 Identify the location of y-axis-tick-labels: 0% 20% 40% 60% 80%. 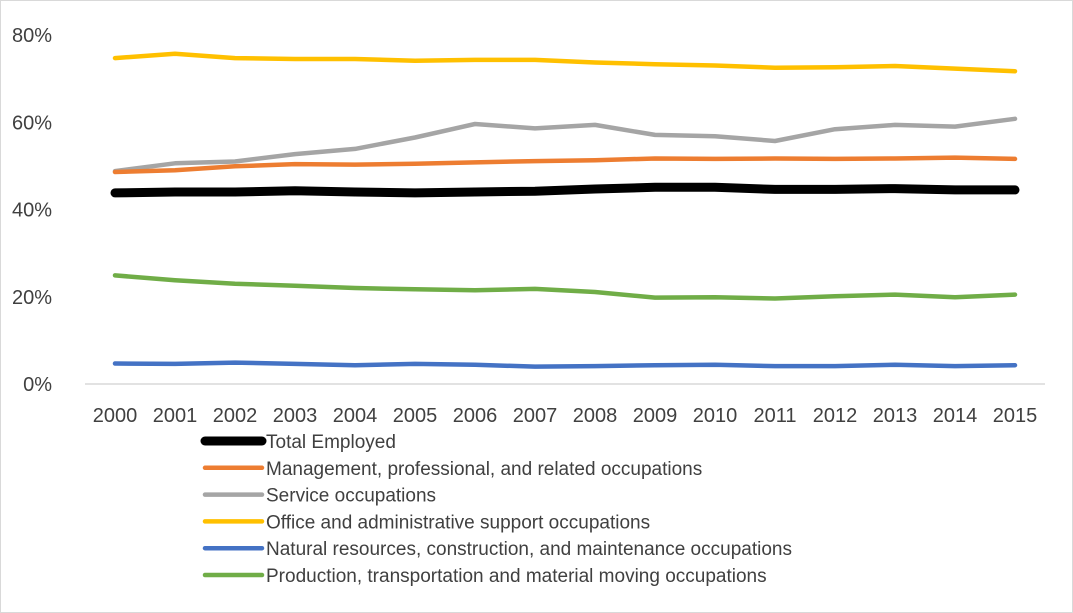
(32, 210).